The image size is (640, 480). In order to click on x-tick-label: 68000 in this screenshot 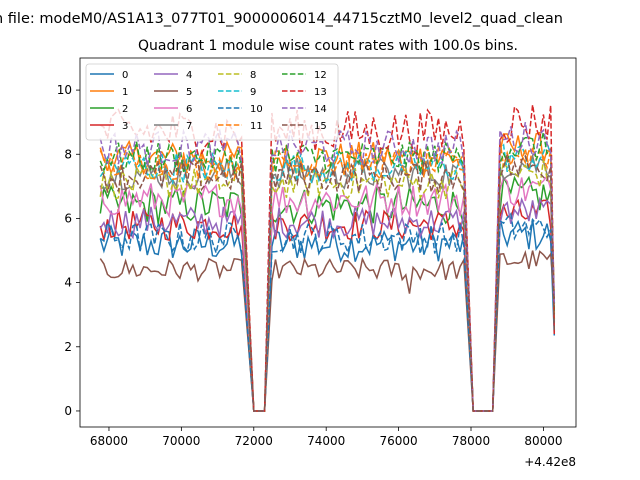, I will do `click(109, 441)`.